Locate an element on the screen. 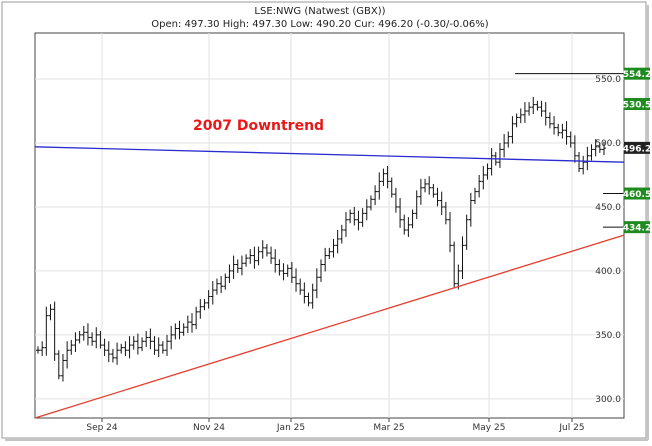 The height and width of the screenshot is (446, 652). price-levels: 554.2 530.5 496.2 460.5 434.2 is located at coordinates (583, 150).